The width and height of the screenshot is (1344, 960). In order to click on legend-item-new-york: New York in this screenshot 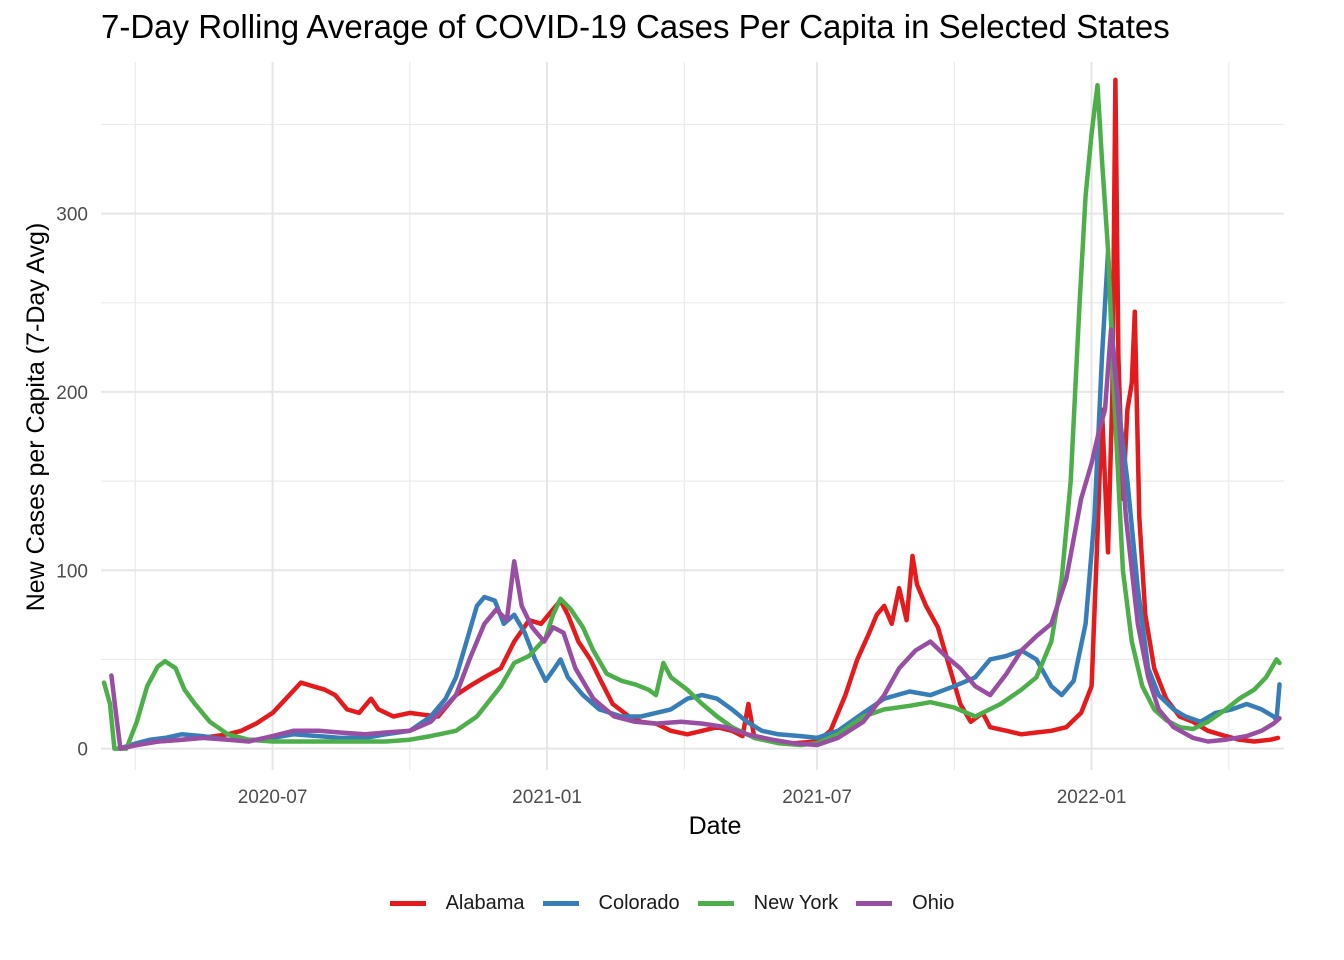, I will do `click(768, 903)`.